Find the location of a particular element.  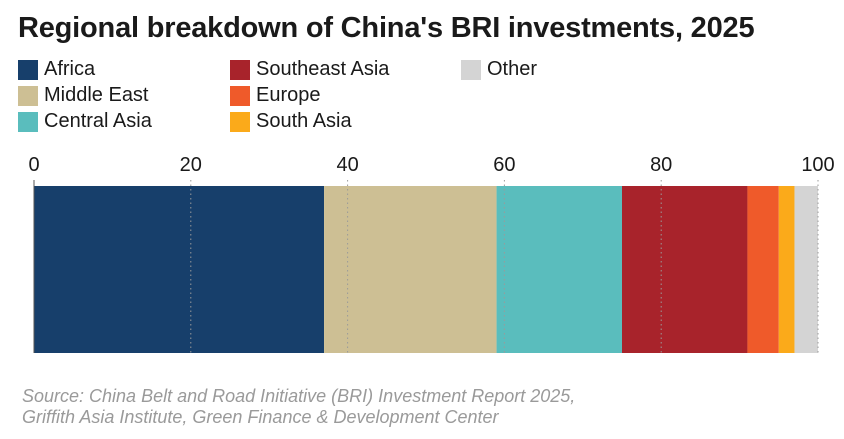

legend-item-europe: Europe is located at coordinates (275, 95).